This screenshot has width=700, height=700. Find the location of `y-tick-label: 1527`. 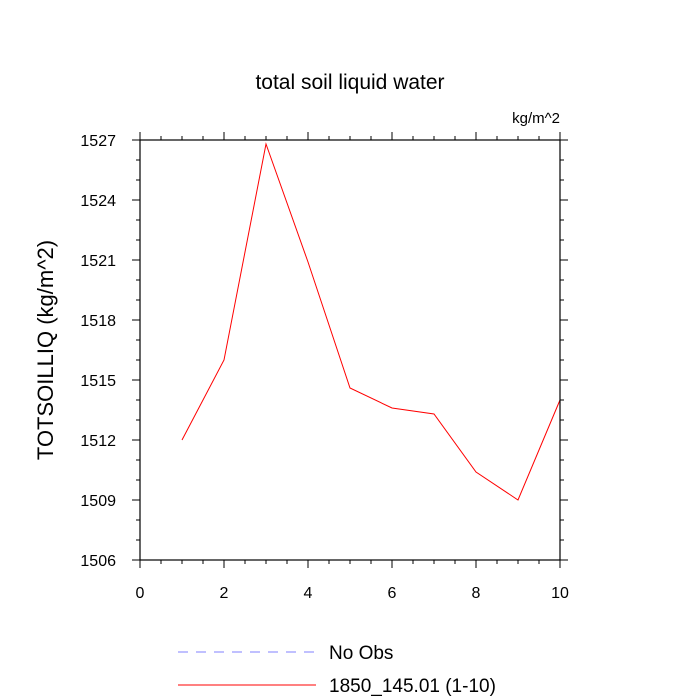

y-tick-label: 1527 is located at coordinates (98, 141).